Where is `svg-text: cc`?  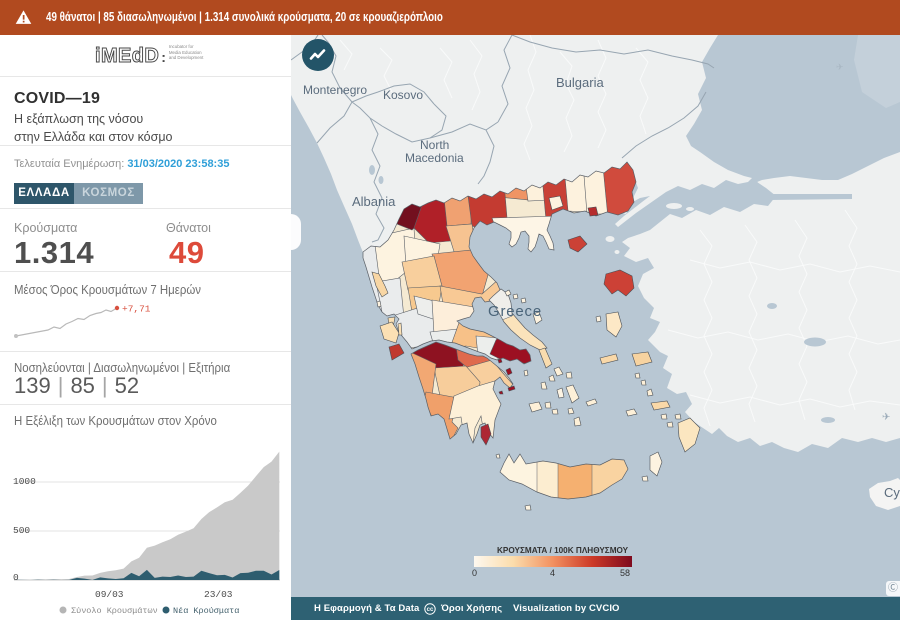 svg-text: cc is located at coordinates (430, 610).